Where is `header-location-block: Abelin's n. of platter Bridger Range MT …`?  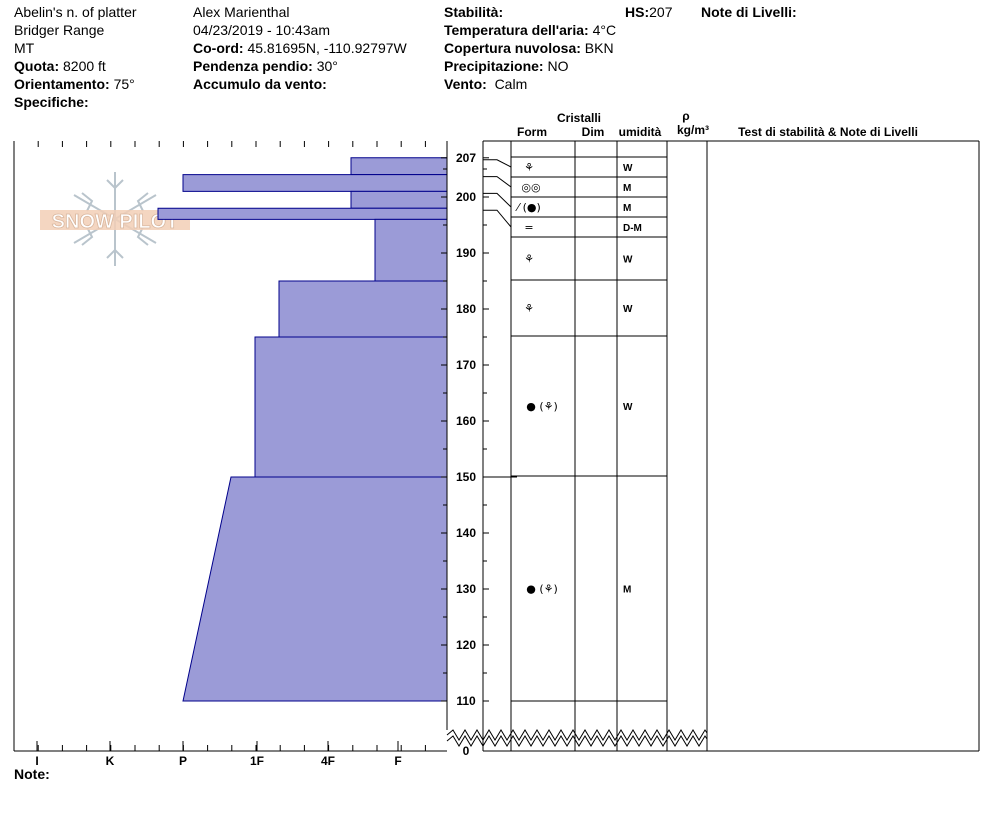
header-location-block: Abelin's n. of platter Bridger Range MT … is located at coordinates (75, 57).